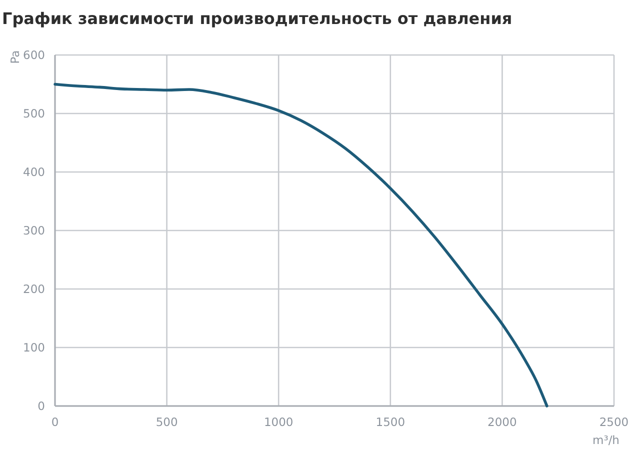 The width and height of the screenshot is (640, 454). What do you see at coordinates (502, 422) in the screenshot?
I see `x-tick-label: 2000` at bounding box center [502, 422].